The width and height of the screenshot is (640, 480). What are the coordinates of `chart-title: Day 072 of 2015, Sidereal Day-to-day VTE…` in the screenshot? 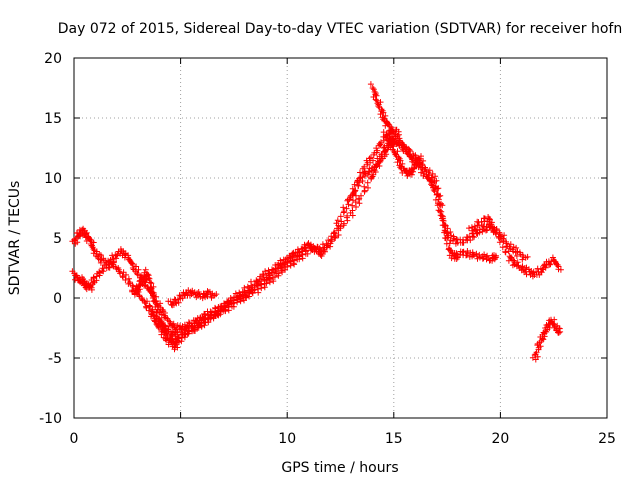 It's located at (340, 29).